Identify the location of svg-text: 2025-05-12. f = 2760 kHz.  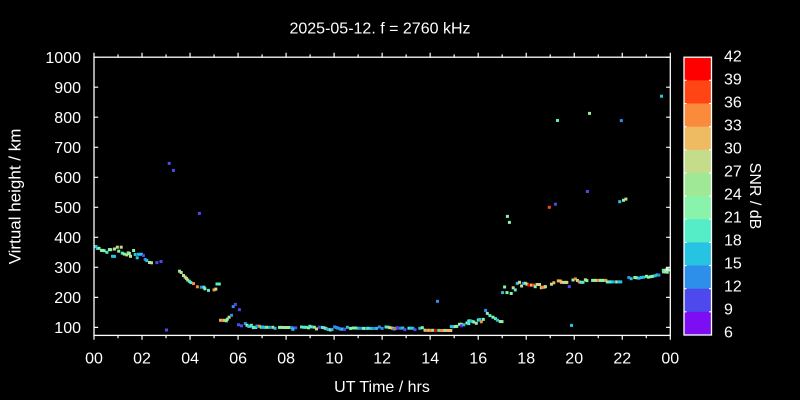
(379, 29).